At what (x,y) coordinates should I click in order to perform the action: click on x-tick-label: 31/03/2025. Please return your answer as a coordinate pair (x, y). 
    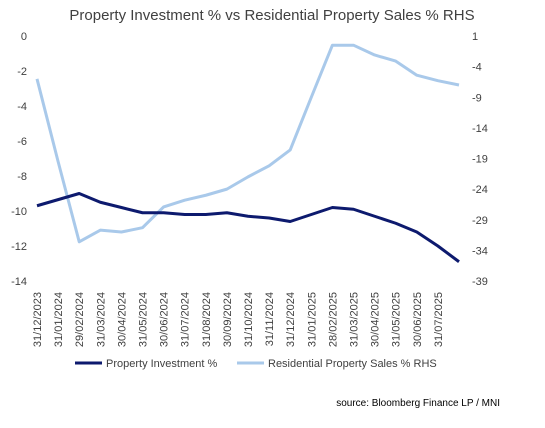
    Looking at the image, I should click on (355, 319).